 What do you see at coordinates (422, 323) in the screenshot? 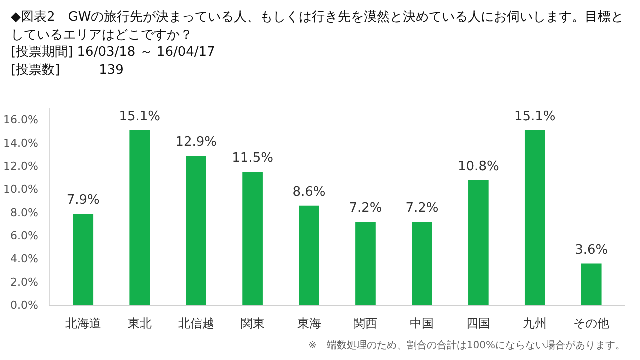
I see `x-tick-label: 中国` at bounding box center [422, 323].